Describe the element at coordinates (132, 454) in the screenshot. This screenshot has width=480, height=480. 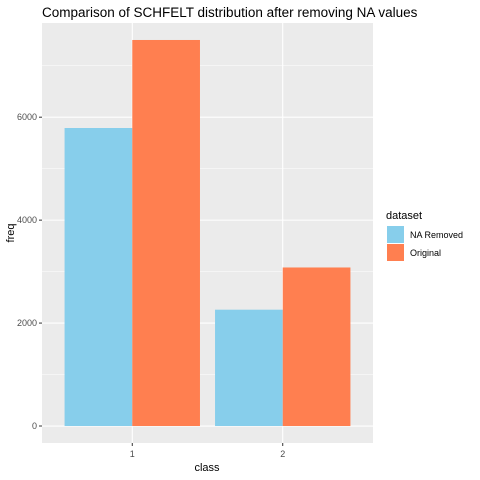
I see `x-tick-label: 1` at that location.